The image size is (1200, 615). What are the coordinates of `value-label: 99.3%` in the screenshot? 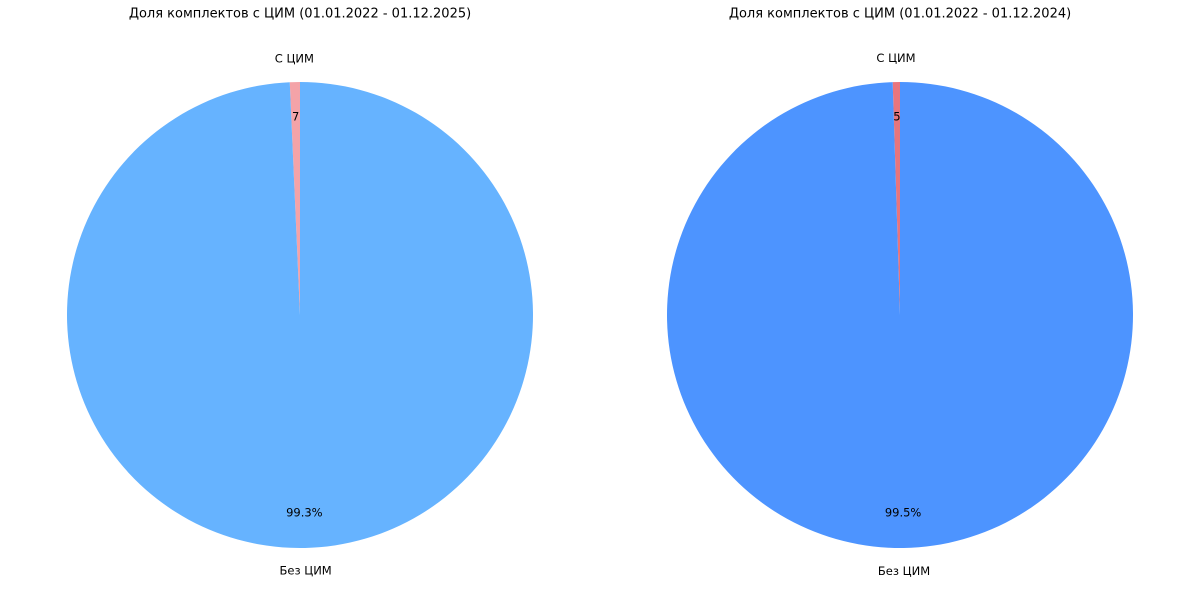 It's located at (304, 513).